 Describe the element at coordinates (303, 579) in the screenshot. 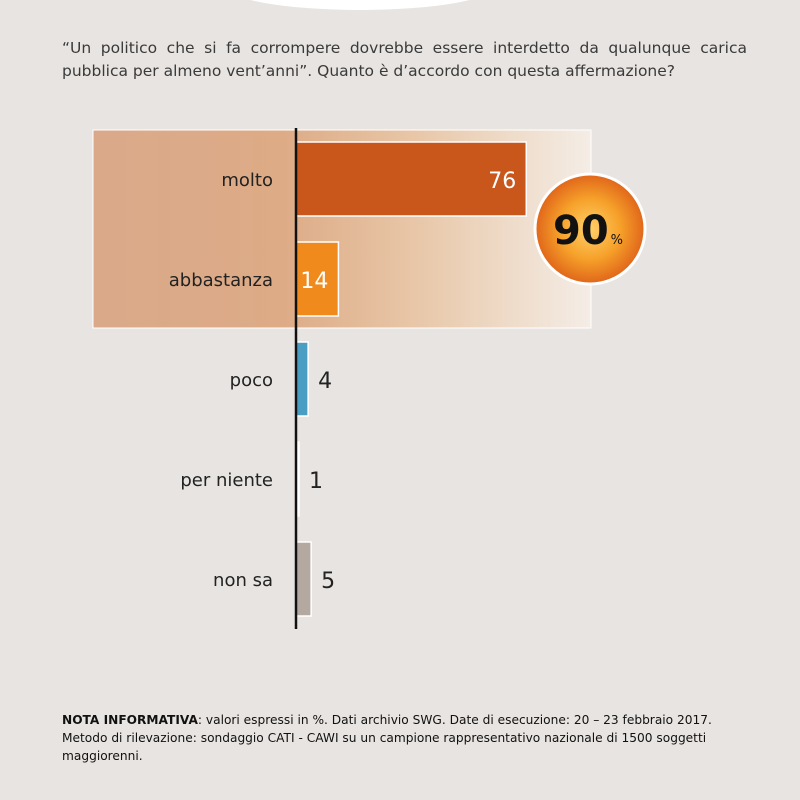

I see `bar-non-sa` at that location.